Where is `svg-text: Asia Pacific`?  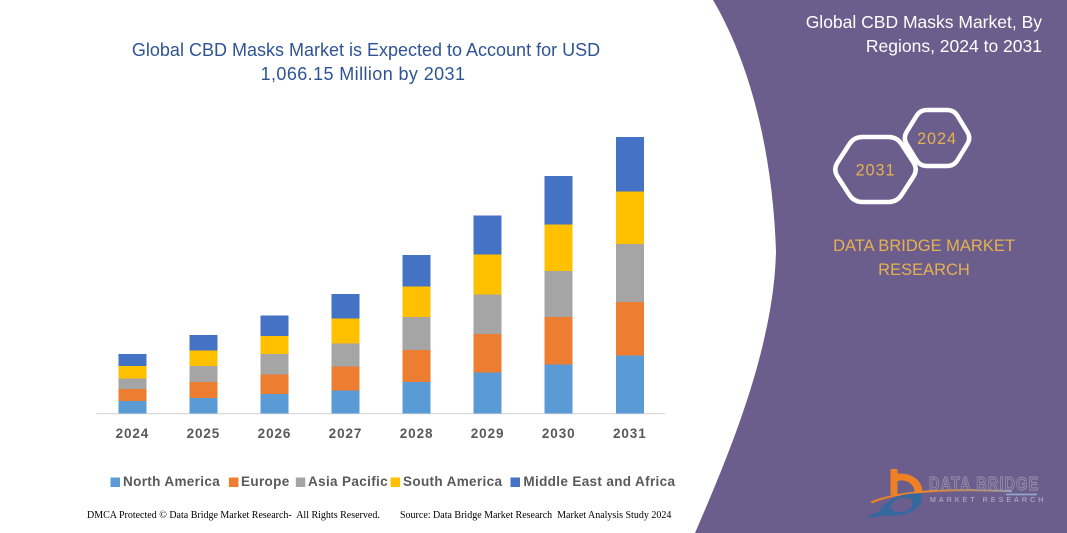
svg-text: Asia Pacific is located at coordinates (348, 481).